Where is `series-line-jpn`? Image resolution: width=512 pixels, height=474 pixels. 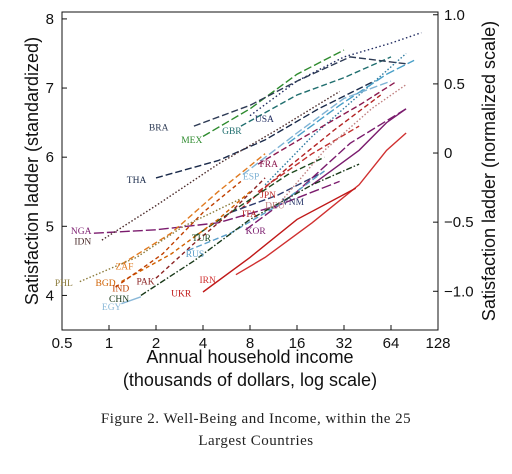 series-line-jpn is located at coordinates (308, 159).